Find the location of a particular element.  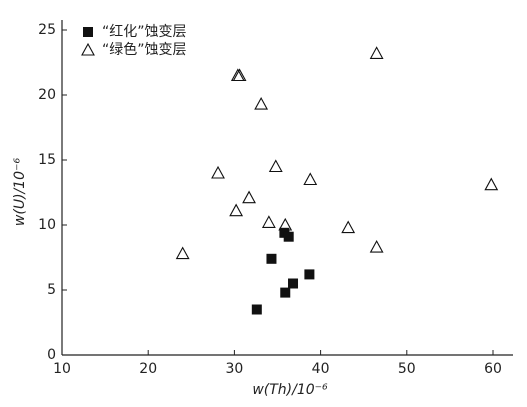

legend-label: “红化”蚀变层 is located at coordinates (144, 32).